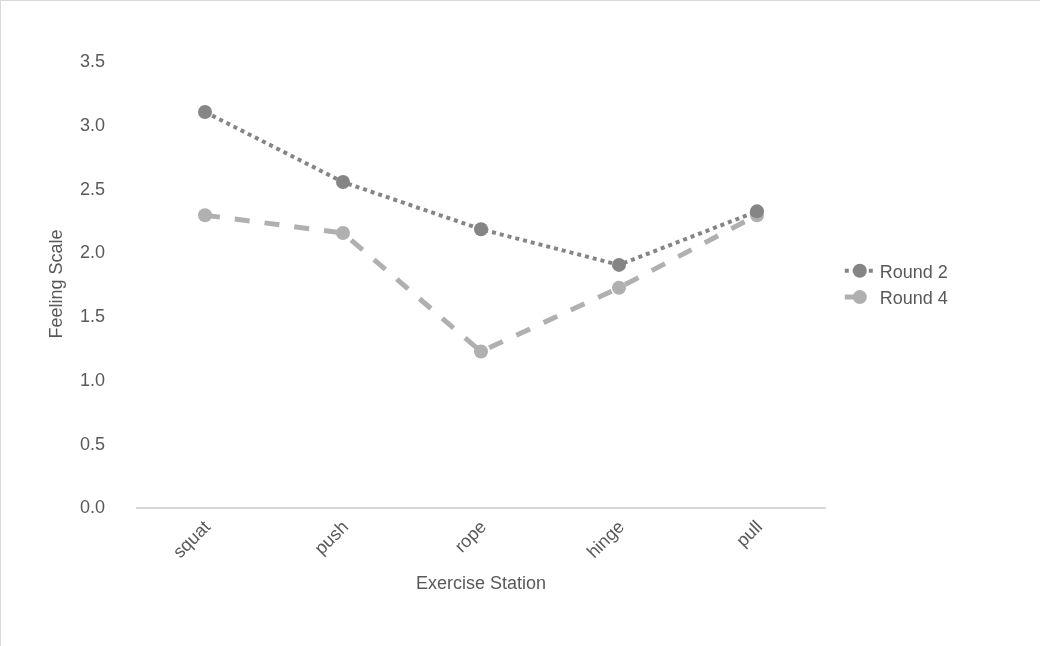 The height and width of the screenshot is (646, 1040). Describe the element at coordinates (56, 284) in the screenshot. I see `y-axis-title: Feeling Scale` at that location.